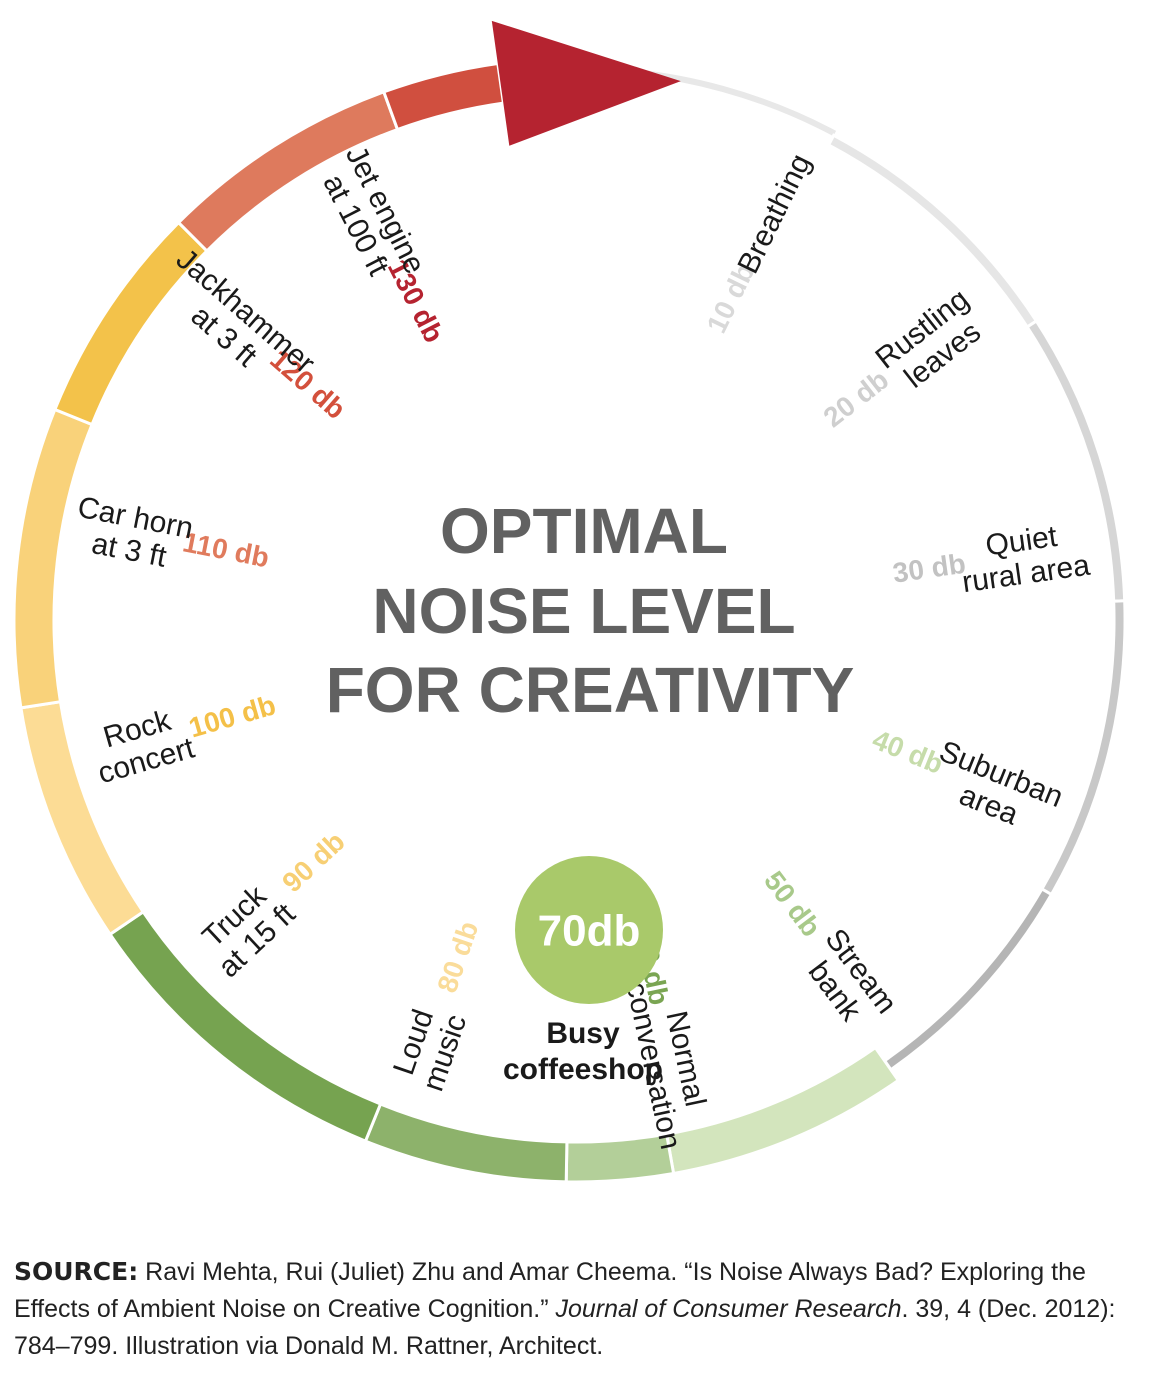  I want to click on db-value-30-db: 30 db, so click(929, 568).